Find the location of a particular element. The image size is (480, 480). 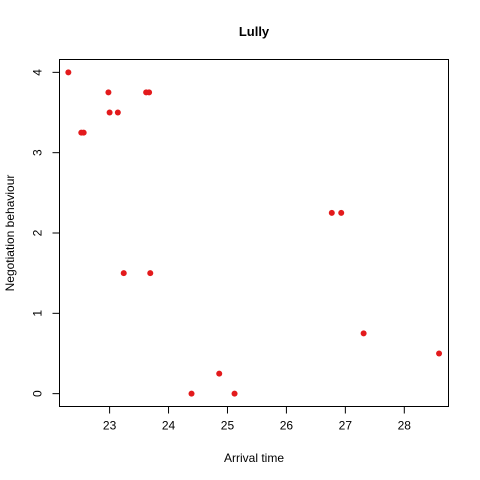

x-tick-label: 25 is located at coordinates (228, 426).